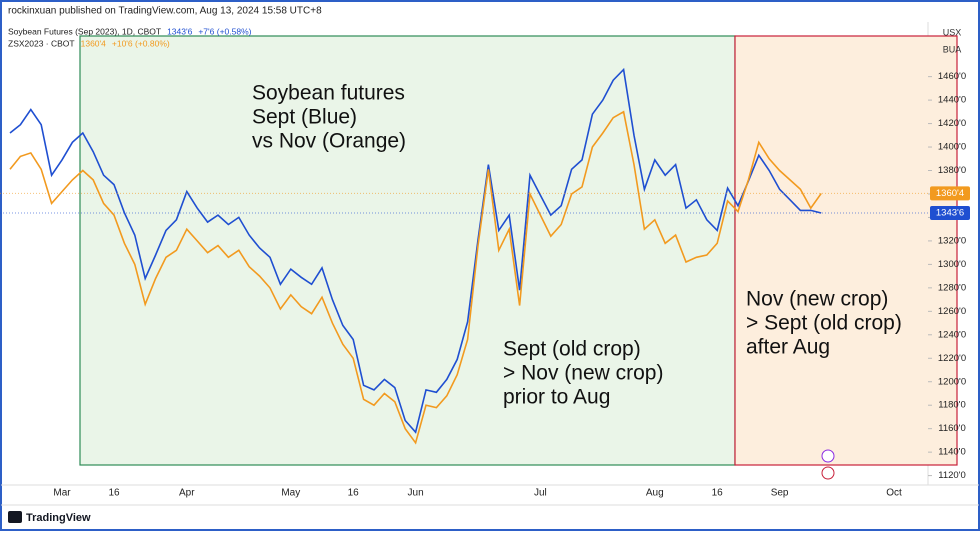 The width and height of the screenshot is (980, 536). I want to click on brand-logo, so click(15, 517).